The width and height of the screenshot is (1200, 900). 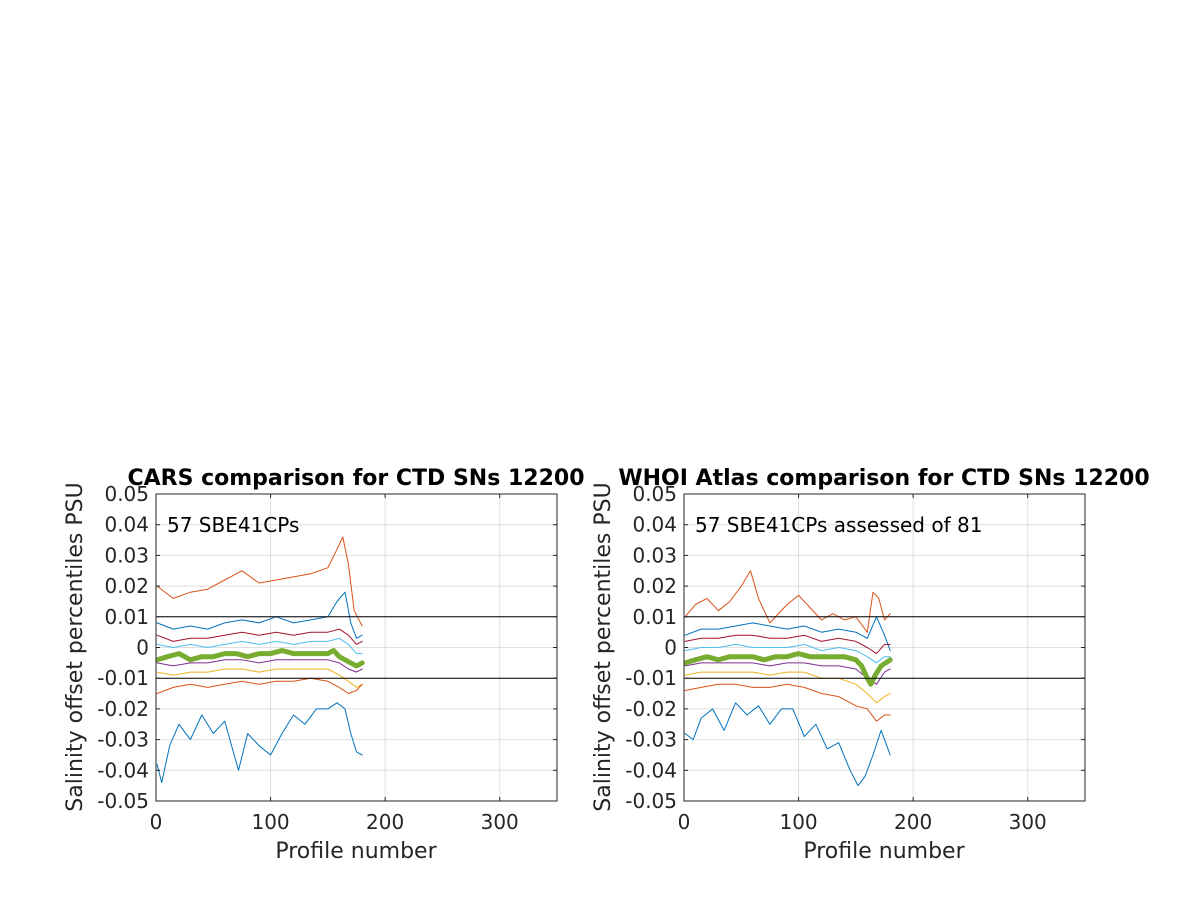 I want to click on cars-y-axis-label: Salinity offset percentiles PSU, so click(x=75, y=646).